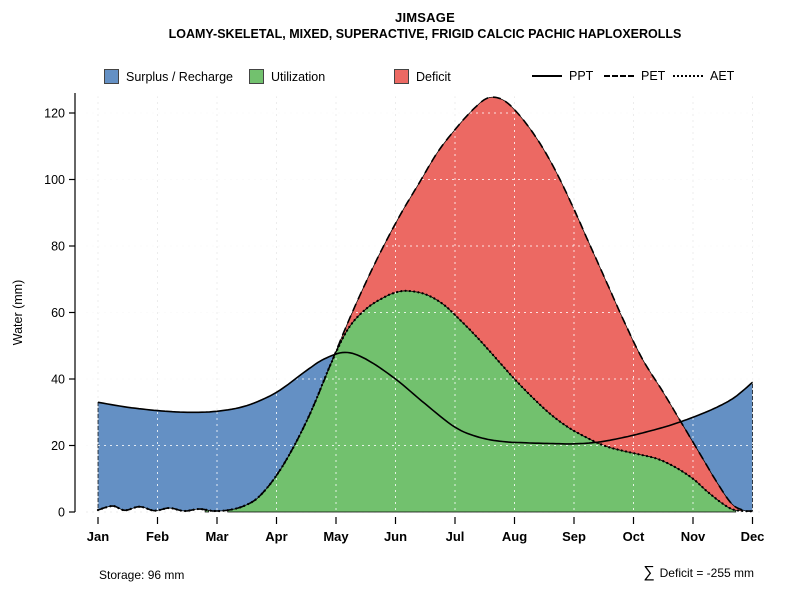  I want to click on y-tick-label: 20, so click(58, 446).